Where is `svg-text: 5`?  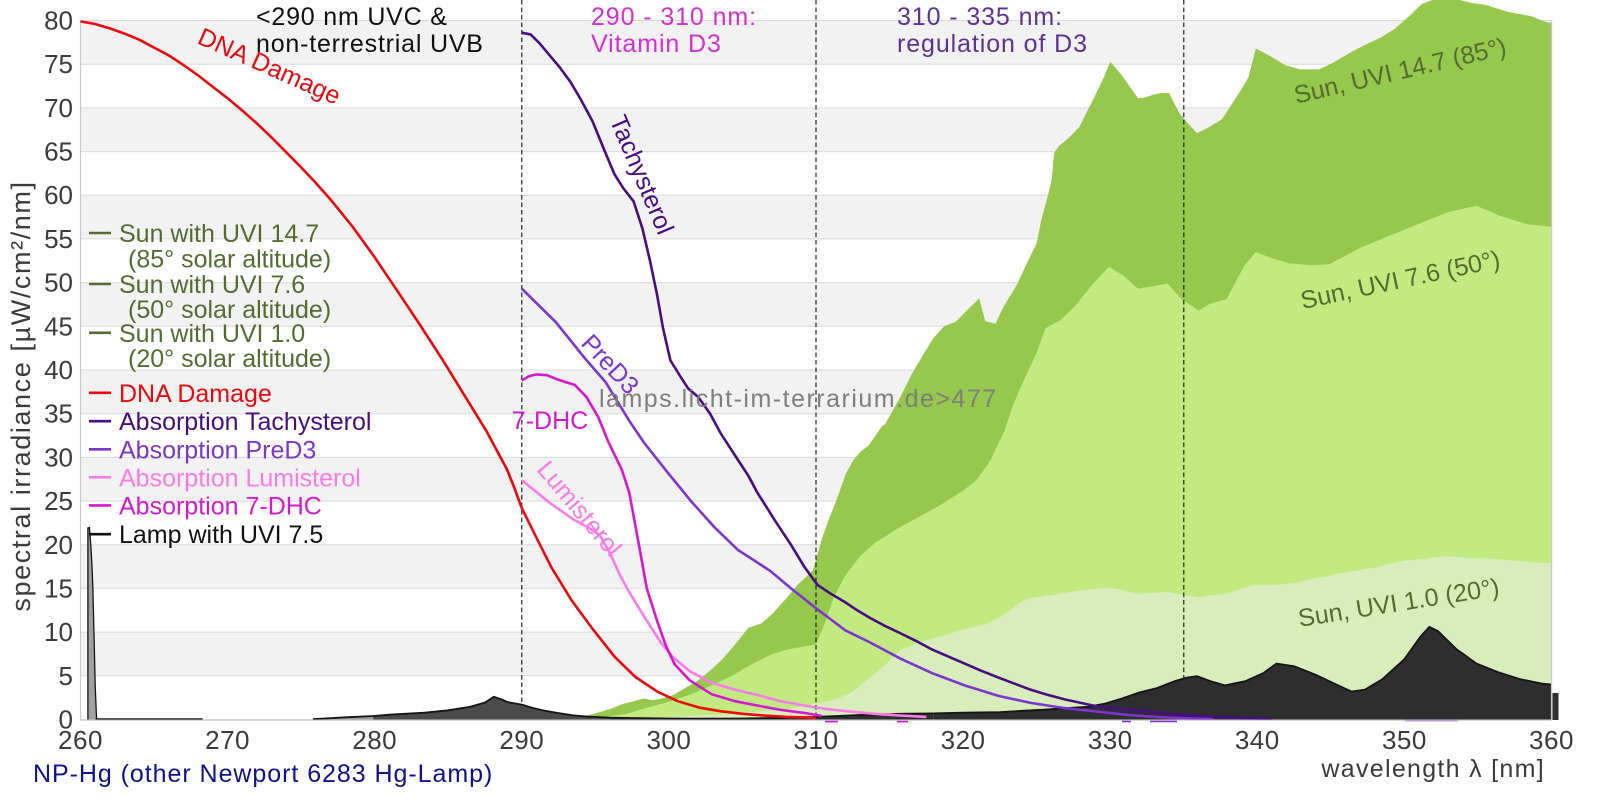
svg-text: 5 is located at coordinates (66, 676).